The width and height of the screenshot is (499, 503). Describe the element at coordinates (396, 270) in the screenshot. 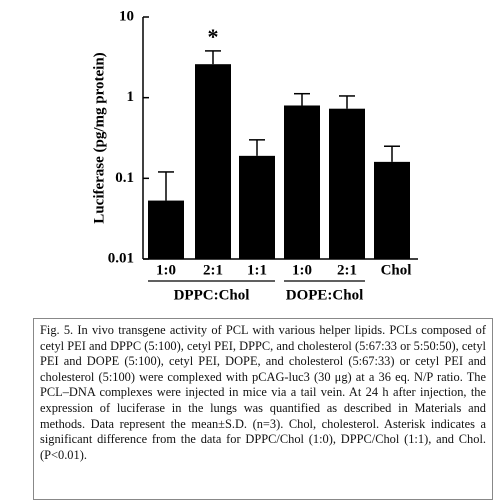

I see `x-tick-label: Chol` at that location.